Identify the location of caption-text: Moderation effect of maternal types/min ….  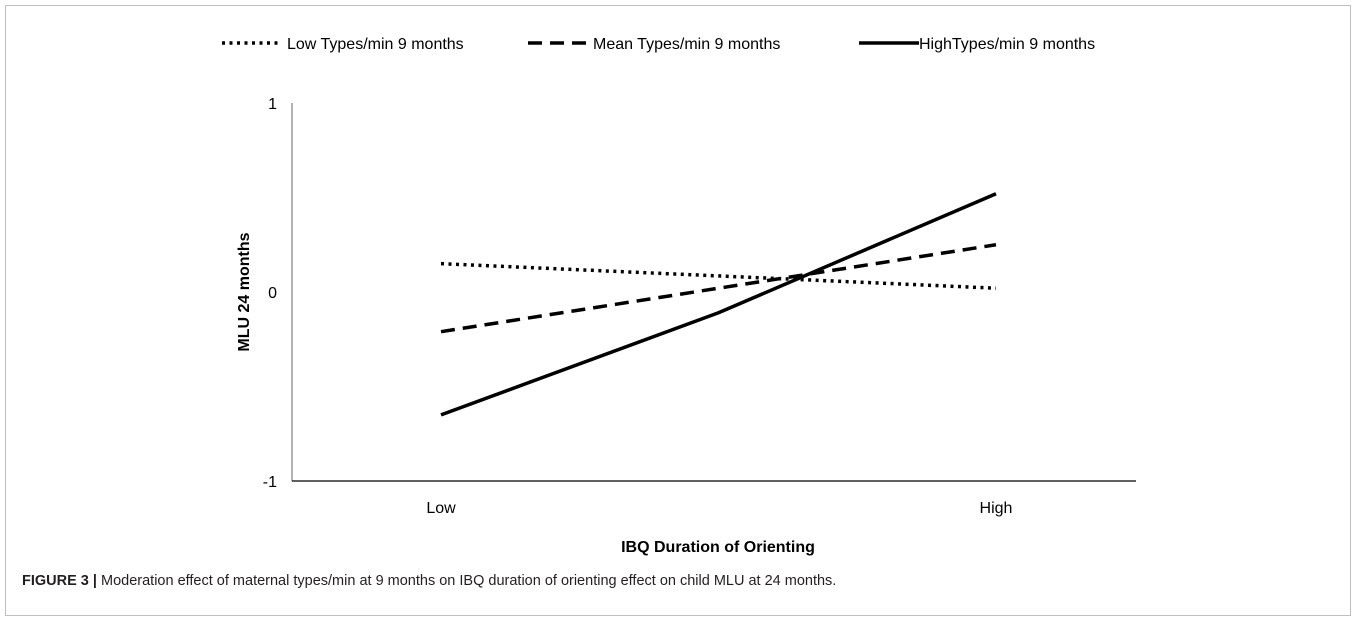
(466, 581).